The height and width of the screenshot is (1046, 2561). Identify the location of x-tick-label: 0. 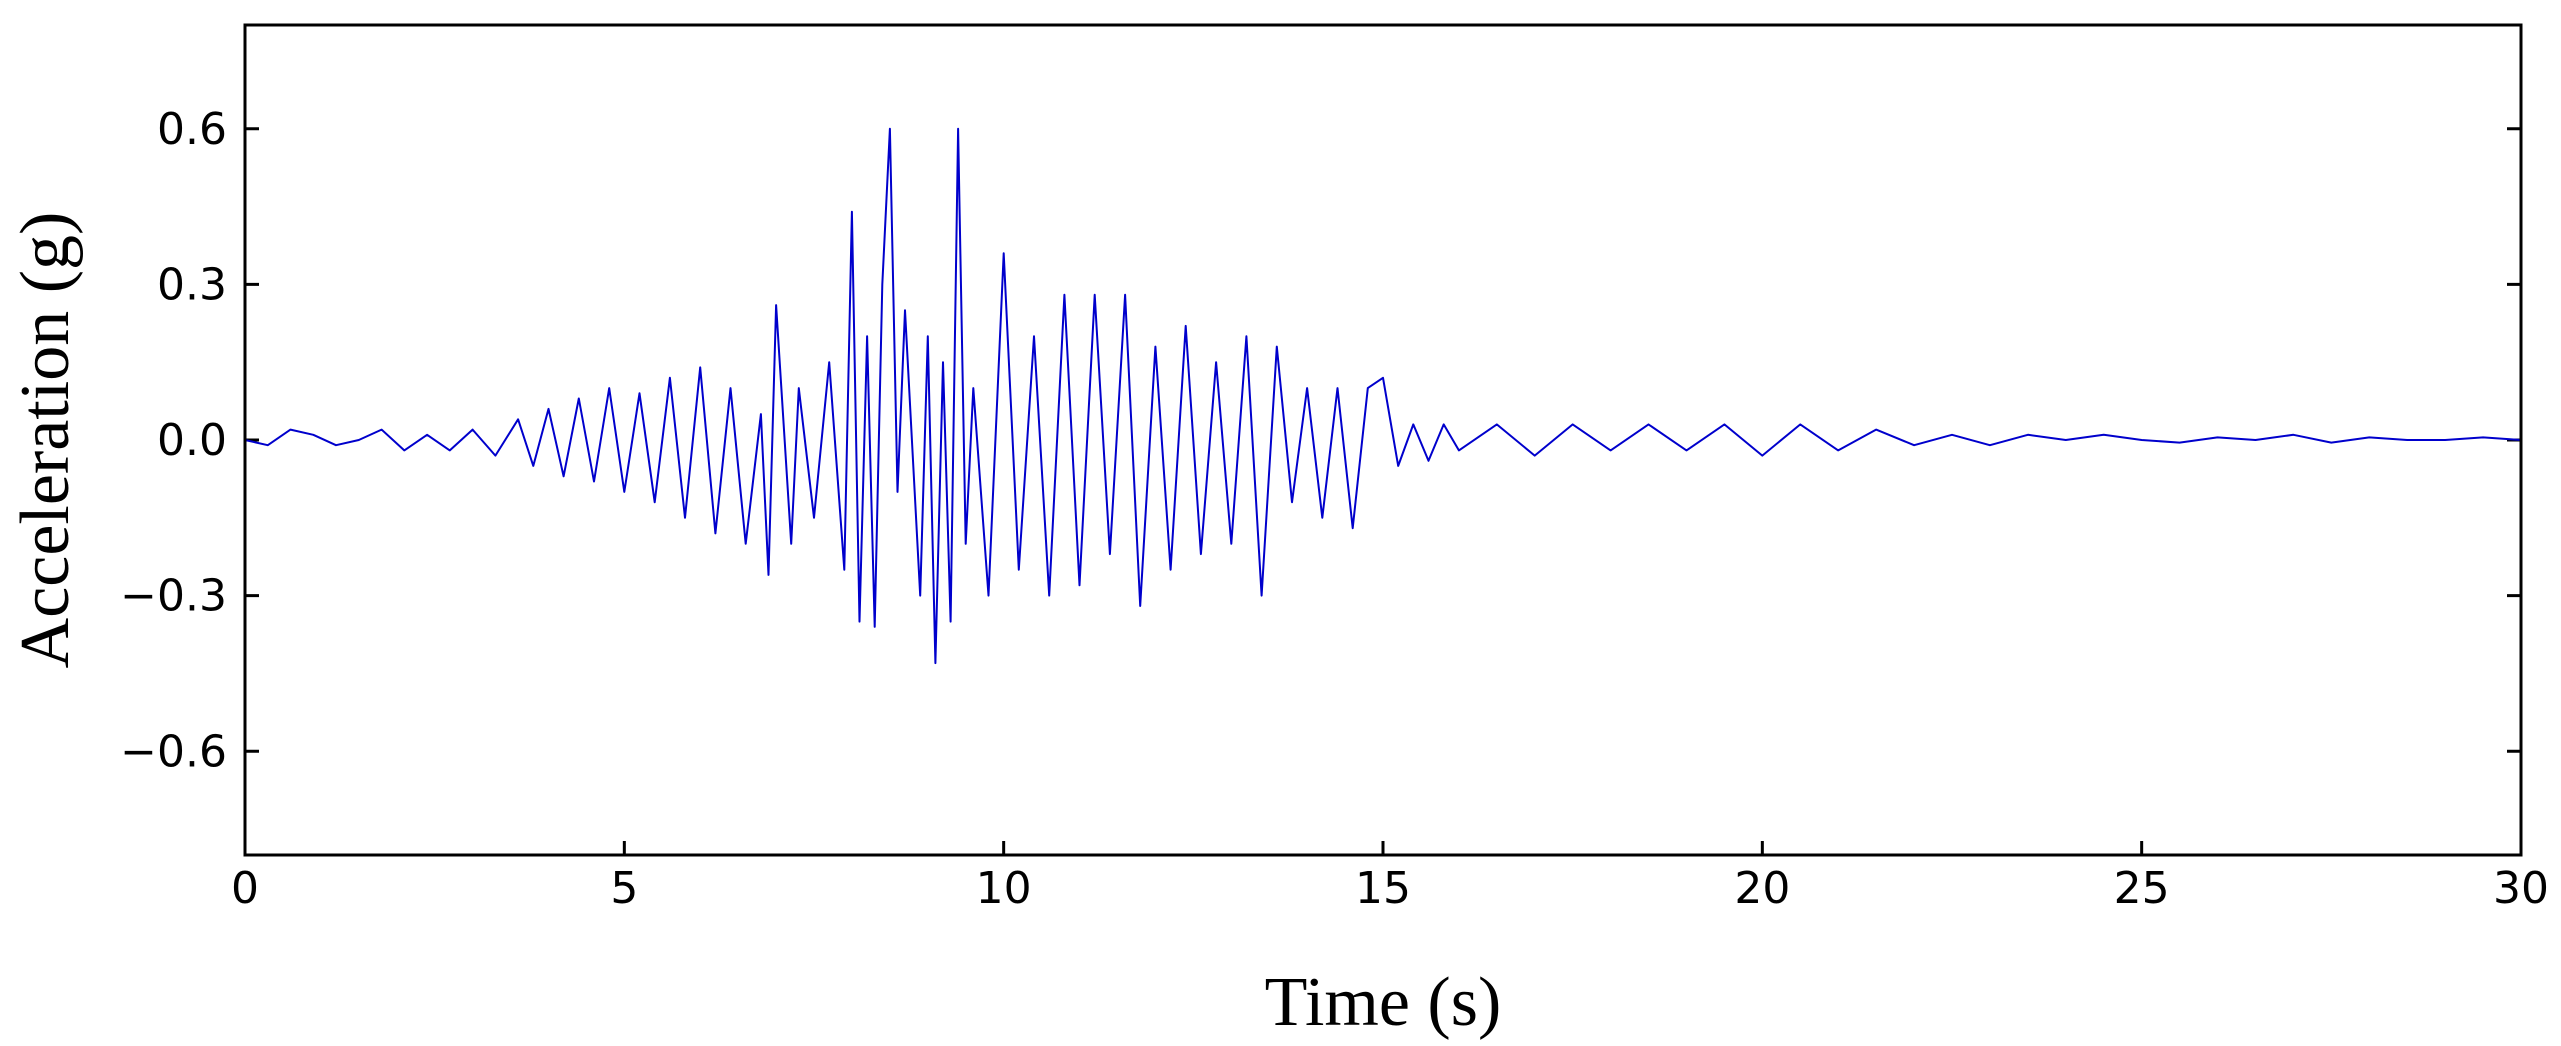
(245, 888).